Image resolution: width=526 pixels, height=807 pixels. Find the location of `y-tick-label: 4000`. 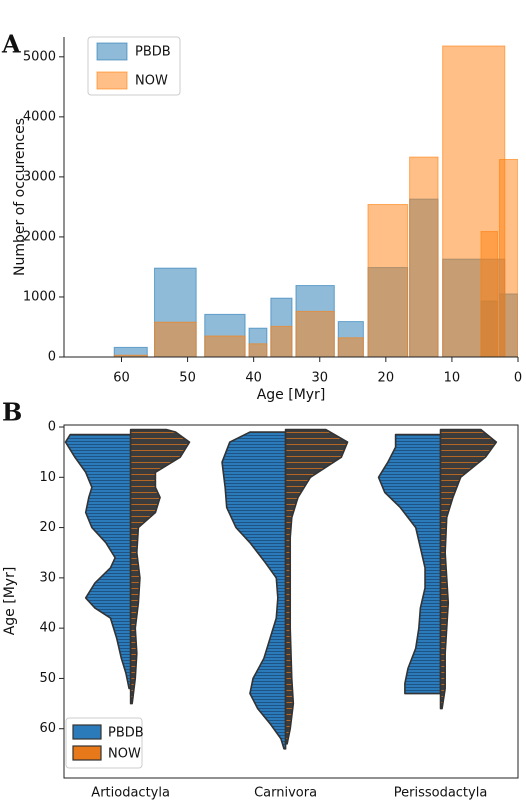

y-tick-label: 4000 is located at coordinates (39, 116).